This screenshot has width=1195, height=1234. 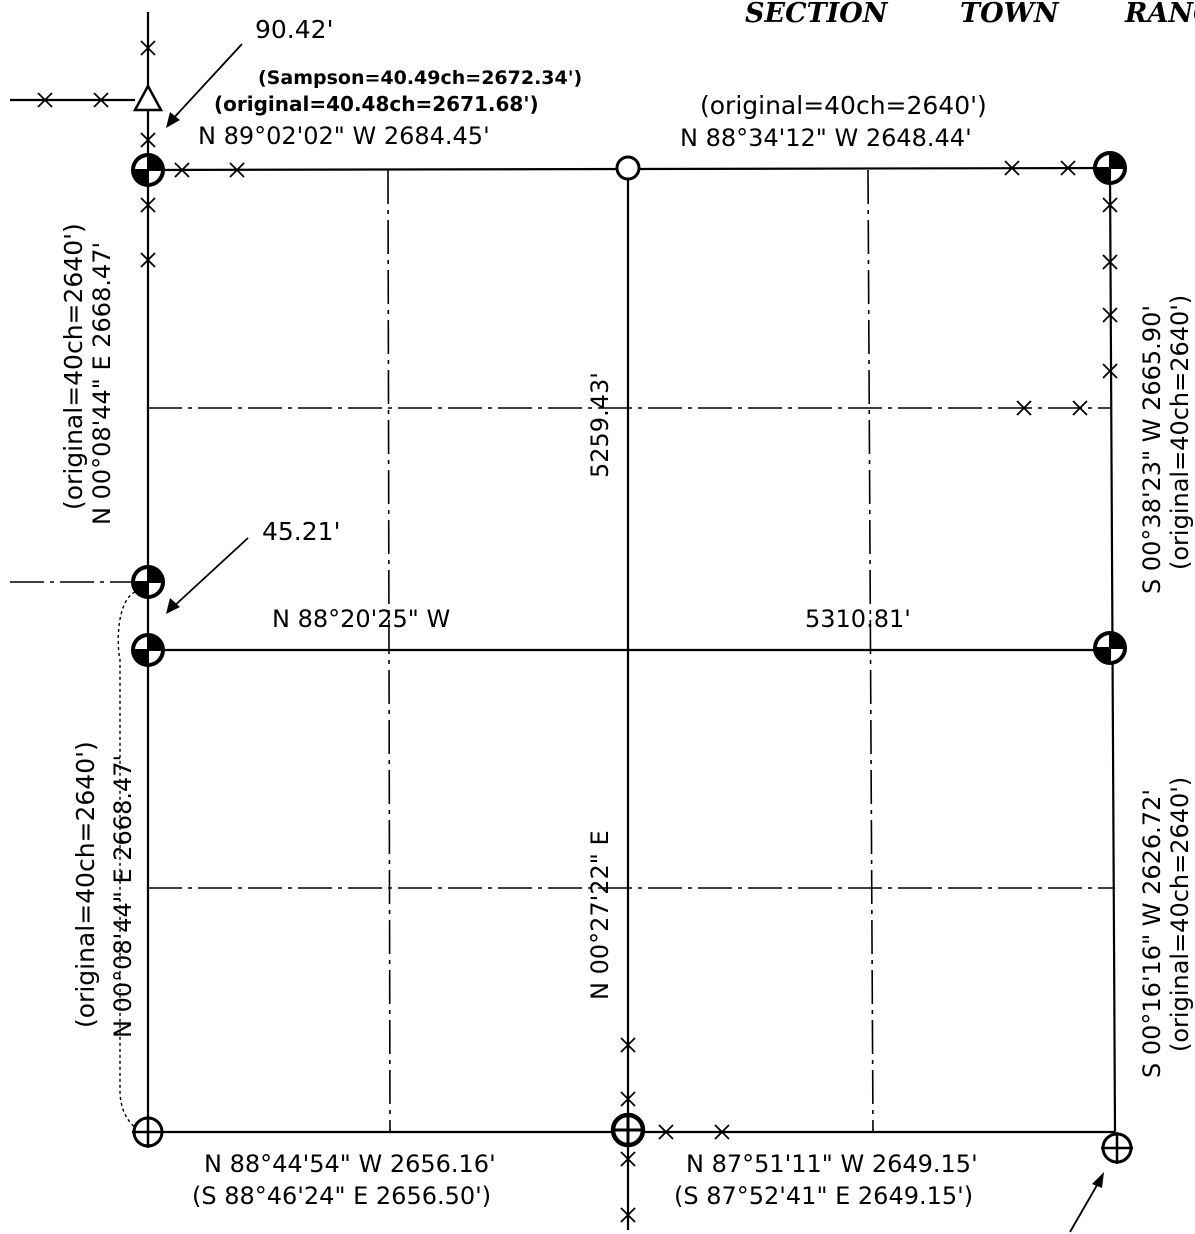 What do you see at coordinates (1152, 933) in the screenshot?
I see `east-lower-bearing: S 00°16'16" W 2626.72'` at bounding box center [1152, 933].